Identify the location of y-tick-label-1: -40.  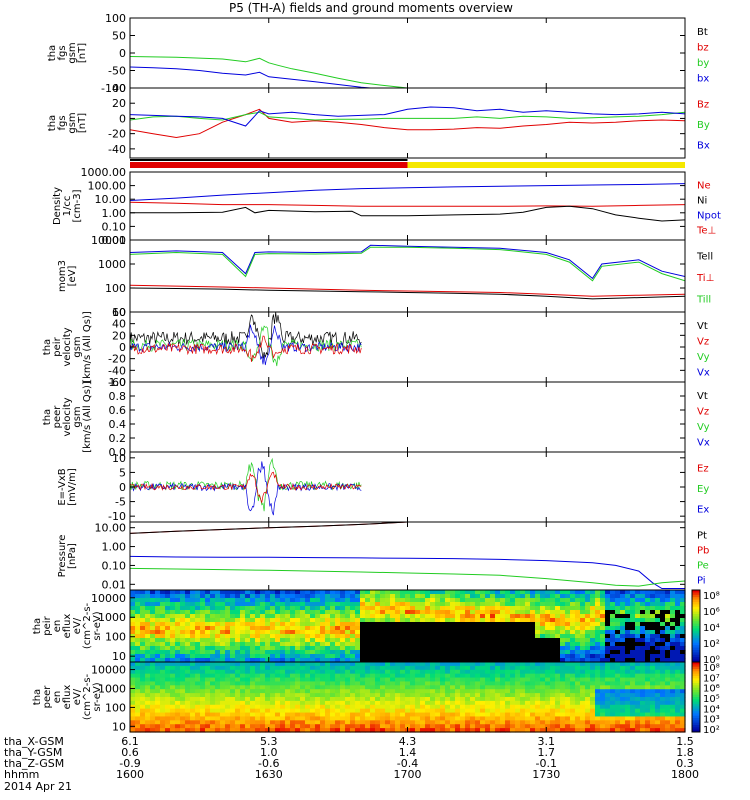
(117, 149).